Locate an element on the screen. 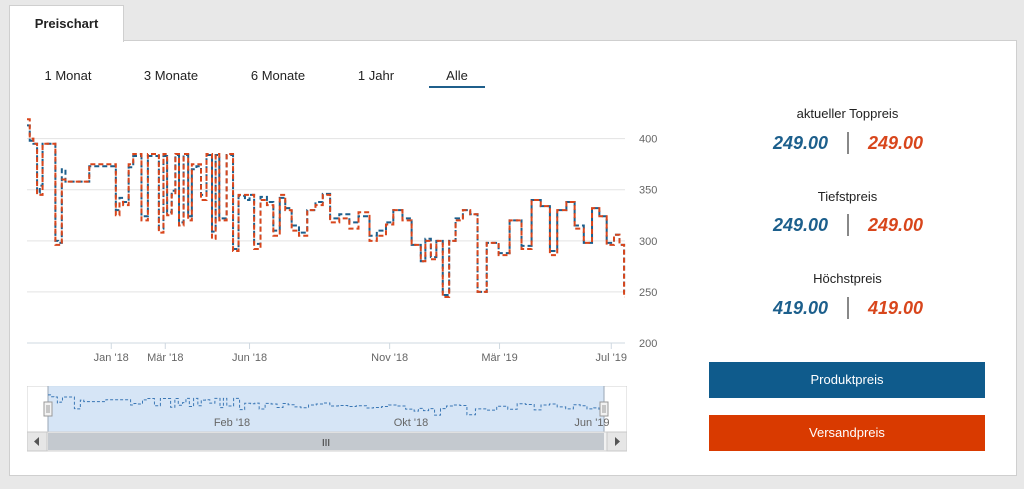  navigator-series is located at coordinates (326, 405).